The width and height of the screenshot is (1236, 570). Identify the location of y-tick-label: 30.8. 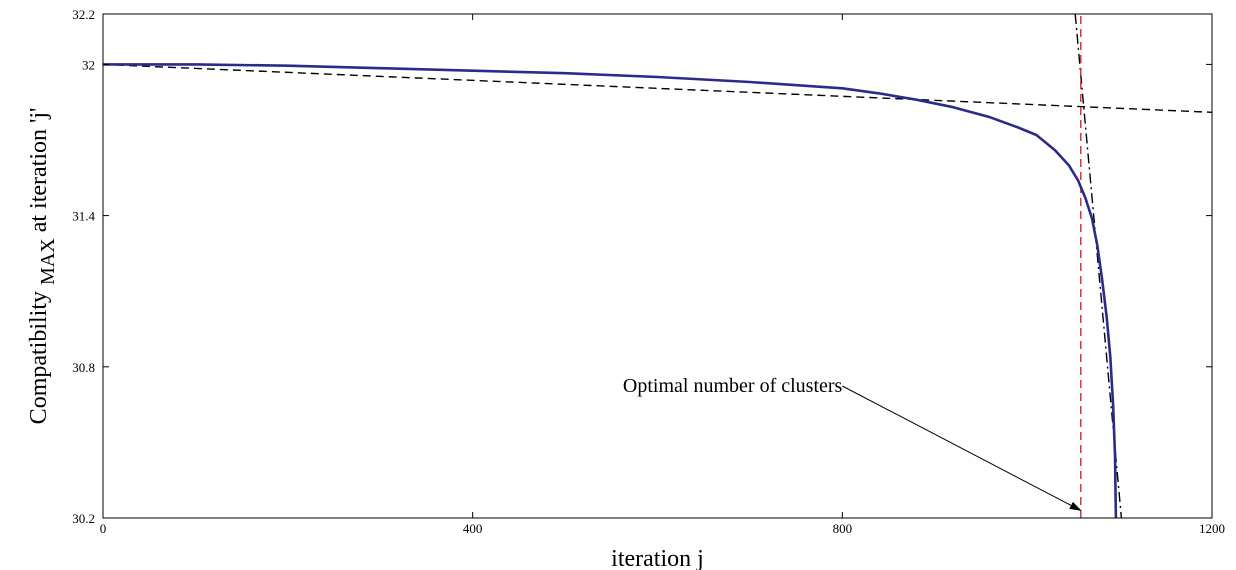
(83, 367).